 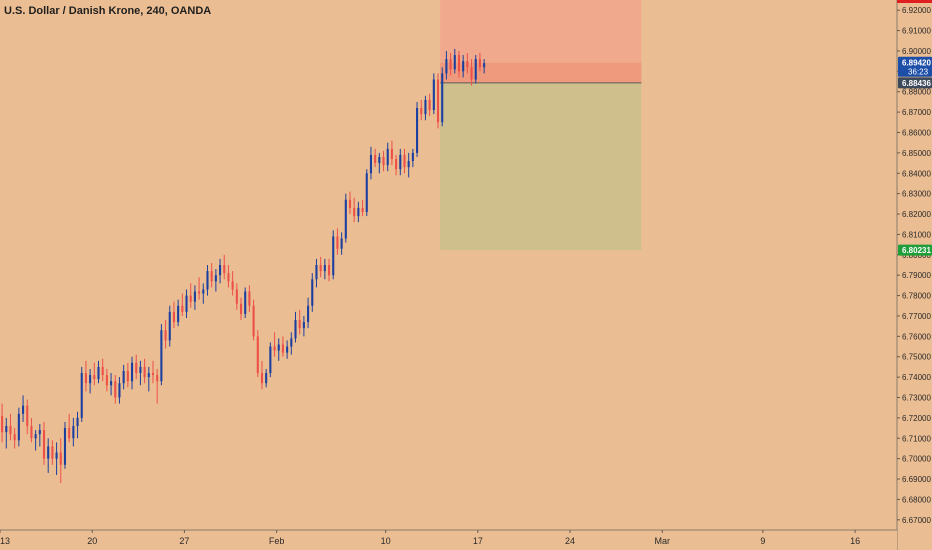 What do you see at coordinates (916, 520) in the screenshot?
I see `y-tick-label: 6.67000` at bounding box center [916, 520].